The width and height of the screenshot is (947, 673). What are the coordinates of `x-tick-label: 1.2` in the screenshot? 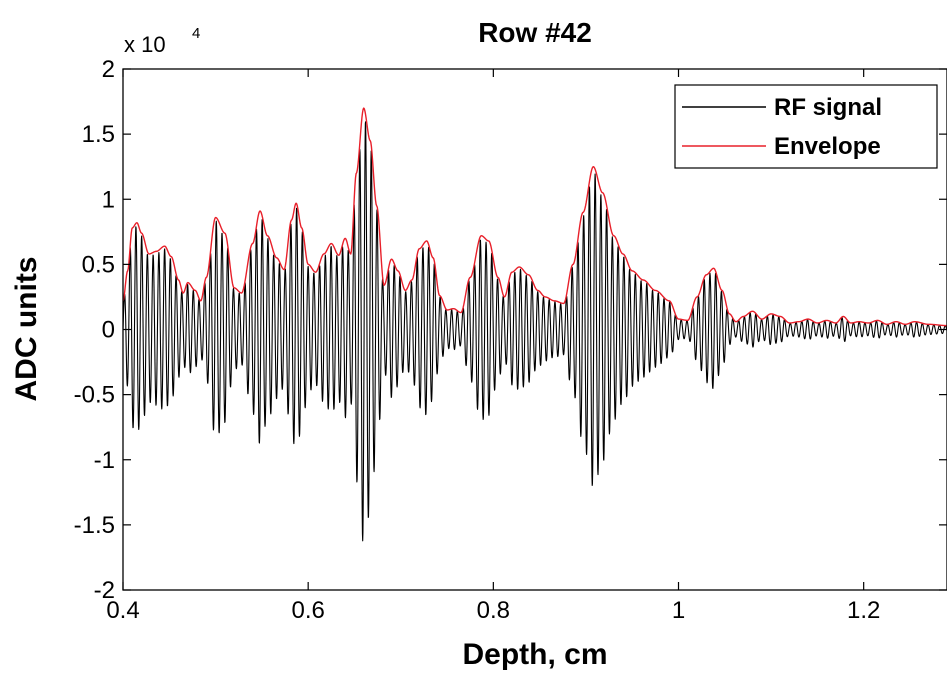 It's located at (863, 610).